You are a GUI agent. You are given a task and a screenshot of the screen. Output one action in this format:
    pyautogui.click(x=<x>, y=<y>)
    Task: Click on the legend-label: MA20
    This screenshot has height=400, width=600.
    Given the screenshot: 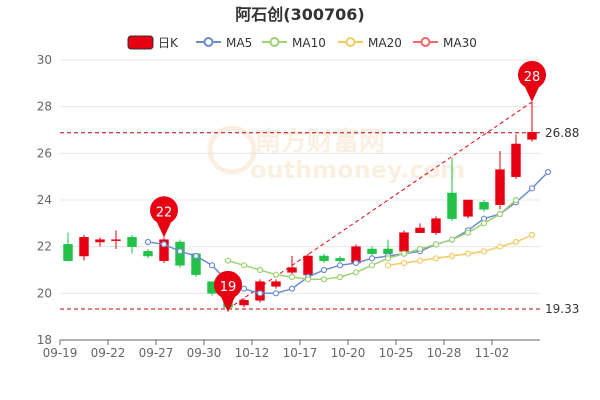 What is the action you would take?
    pyautogui.click(x=385, y=43)
    